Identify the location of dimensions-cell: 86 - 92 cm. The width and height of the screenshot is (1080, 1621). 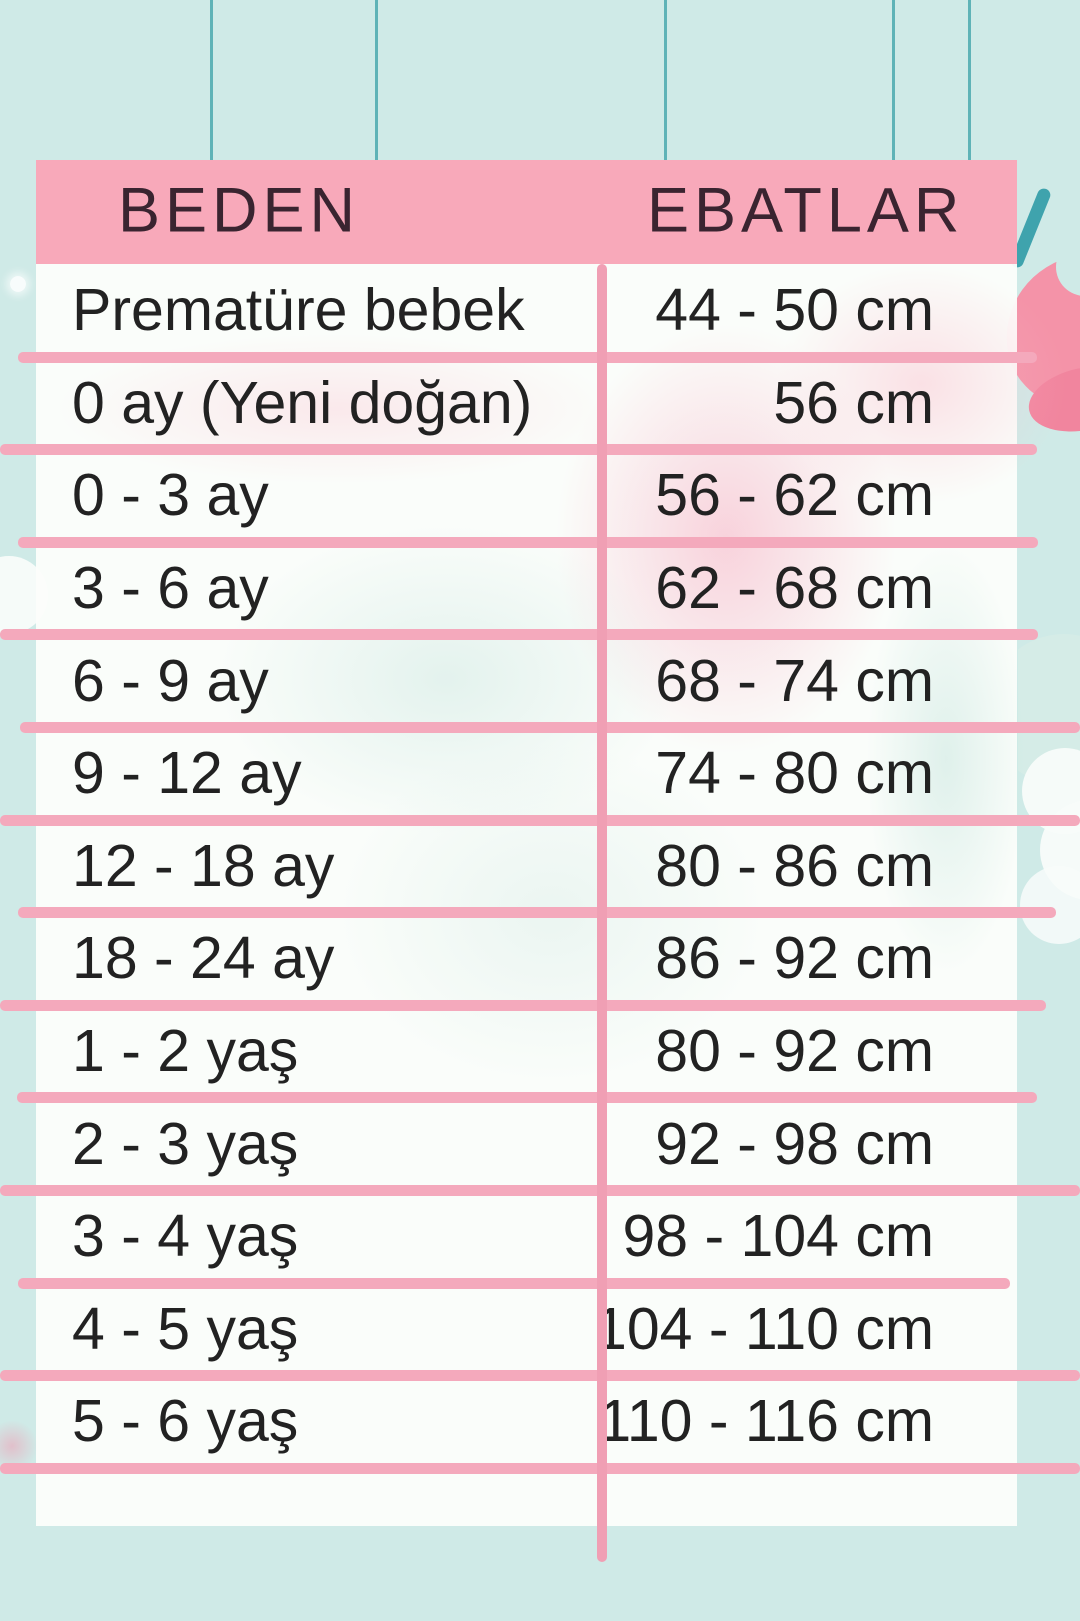
(794, 958).